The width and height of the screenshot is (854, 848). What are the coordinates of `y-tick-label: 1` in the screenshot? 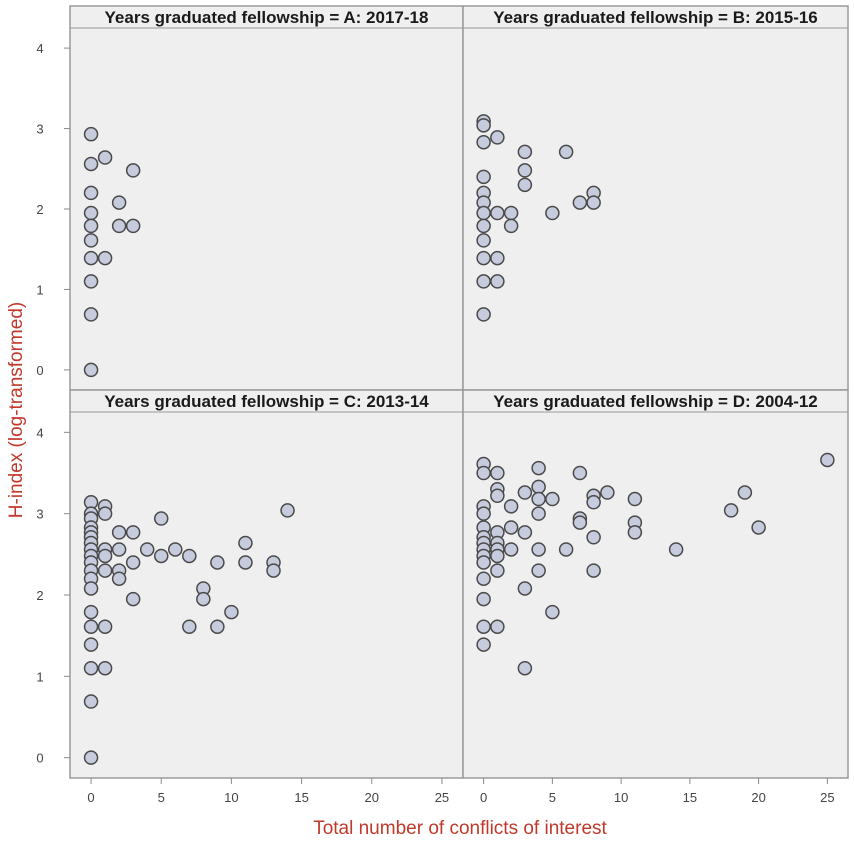 It's located at (39, 676).